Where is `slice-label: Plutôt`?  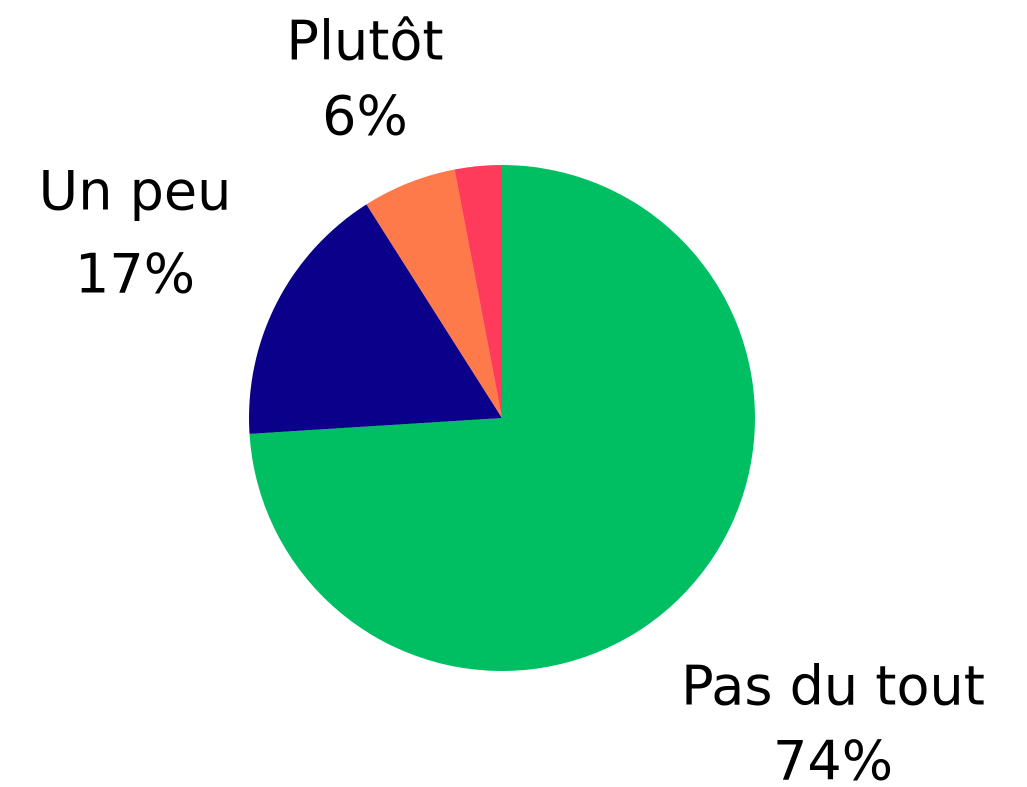
slice-label: Plutôt is located at coordinates (364, 41).